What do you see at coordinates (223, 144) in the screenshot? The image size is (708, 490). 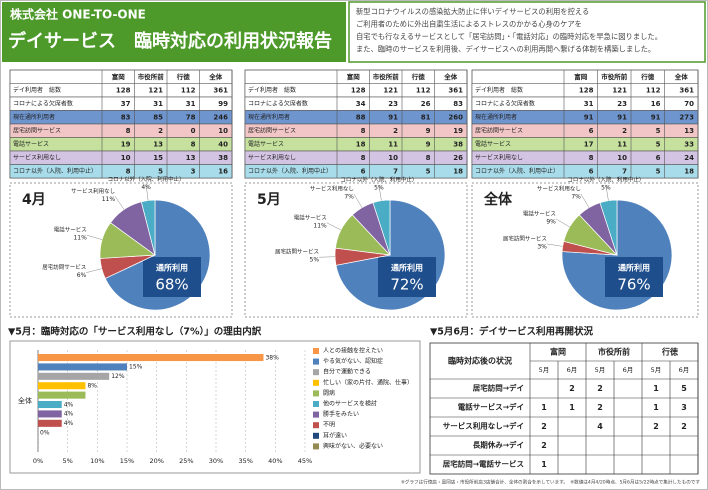 I see `cell-value: 40` at bounding box center [223, 144].